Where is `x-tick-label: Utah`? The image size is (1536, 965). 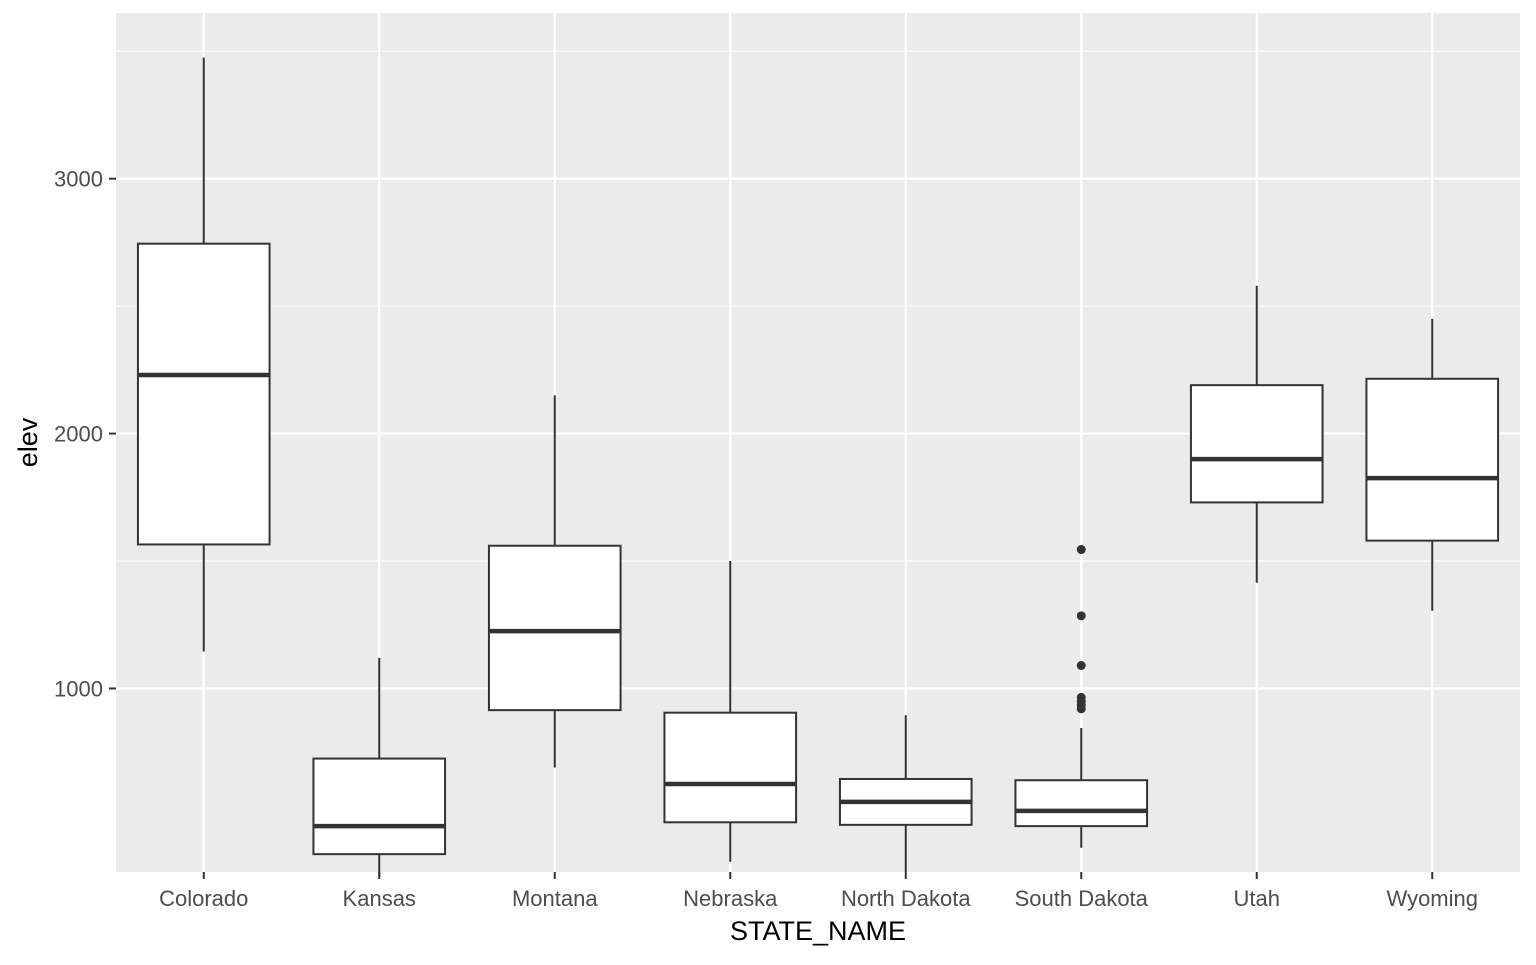 x-tick-label: Utah is located at coordinates (1257, 898).